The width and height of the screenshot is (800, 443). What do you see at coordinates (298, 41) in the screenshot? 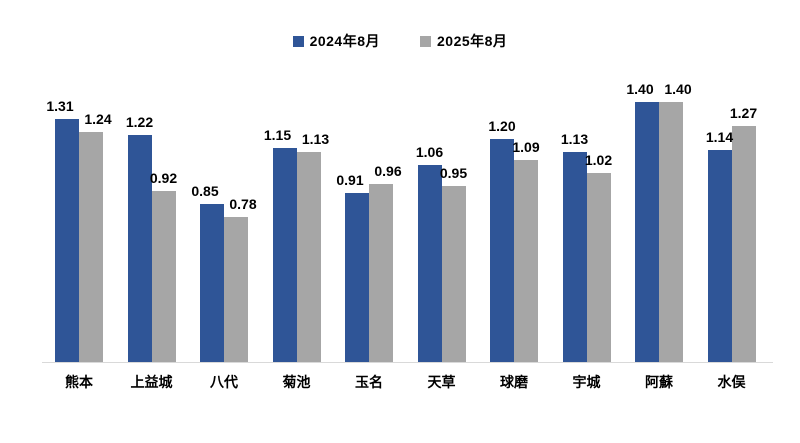
I see `legend-swatch-2024-icon` at bounding box center [298, 41].